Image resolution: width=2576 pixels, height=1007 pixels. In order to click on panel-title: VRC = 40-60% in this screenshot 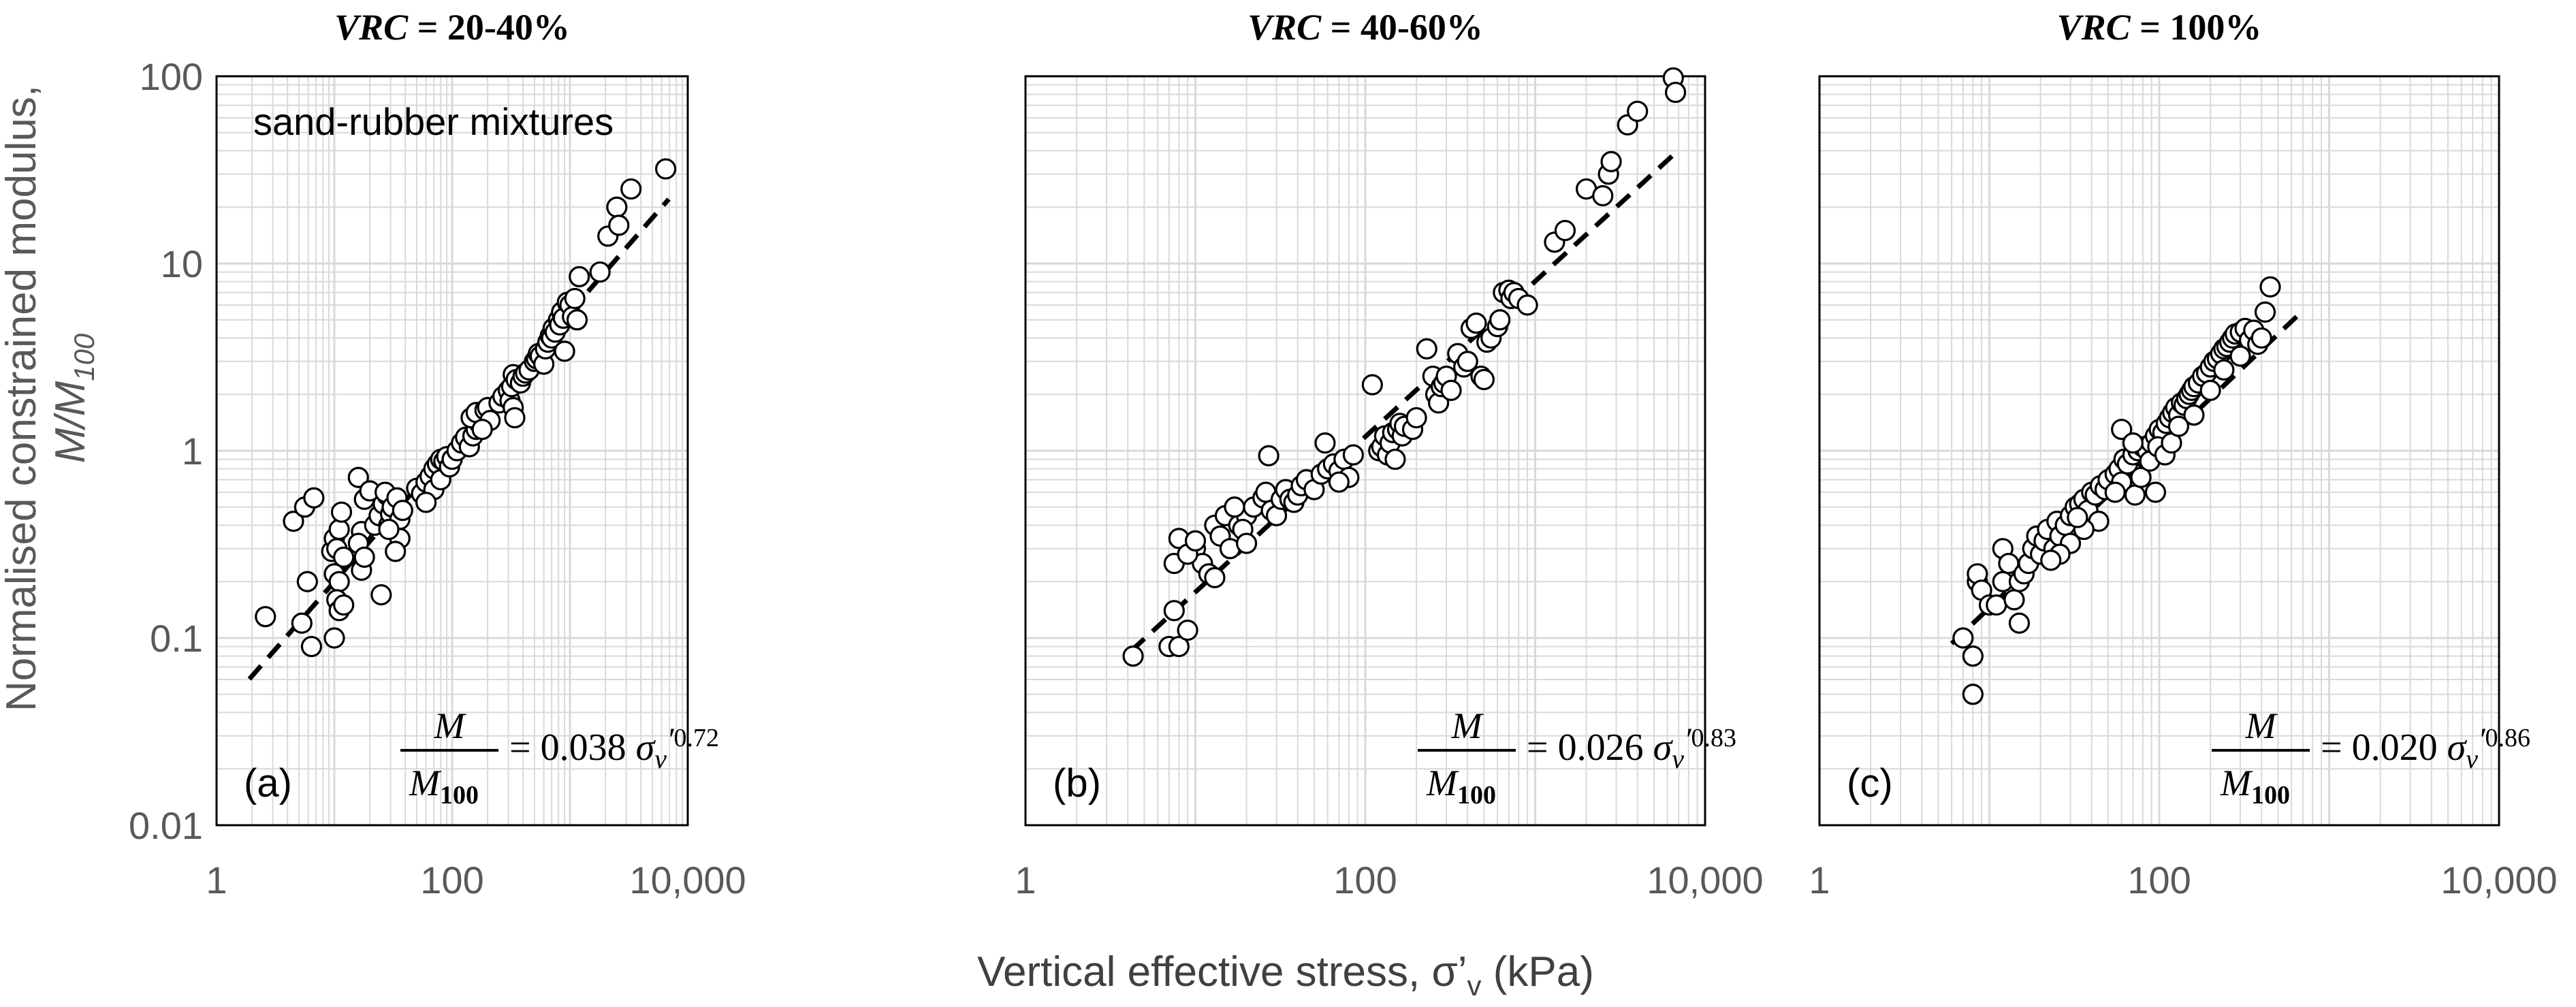, I will do `click(1365, 28)`.